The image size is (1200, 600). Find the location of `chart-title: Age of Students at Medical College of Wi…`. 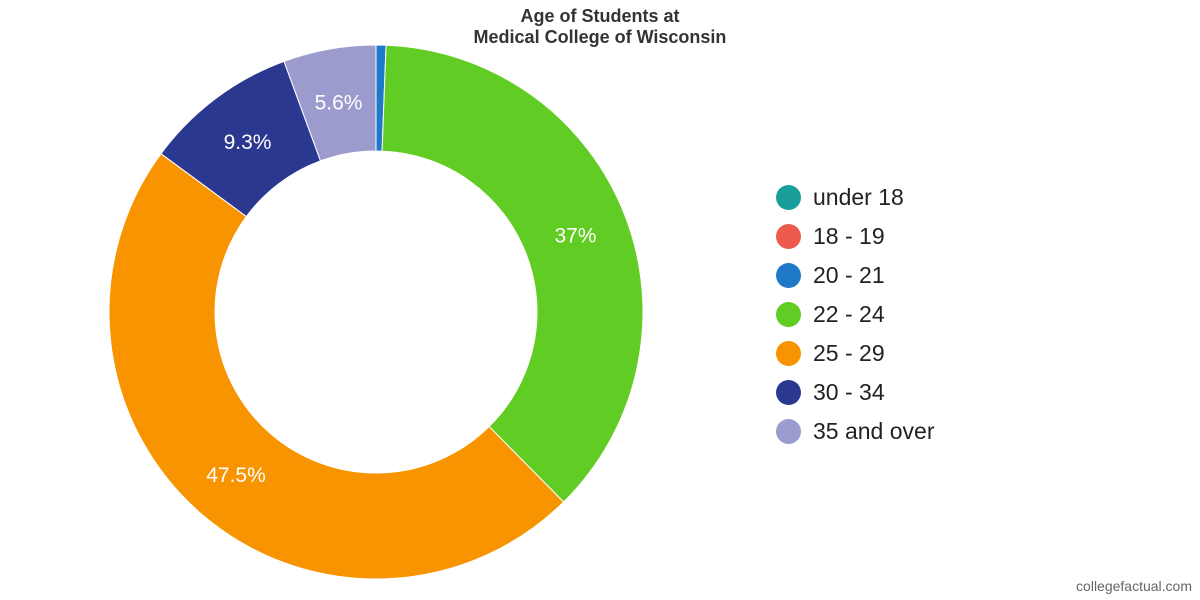

chart-title: Age of Students at Medical College of Wi… is located at coordinates (600, 27).